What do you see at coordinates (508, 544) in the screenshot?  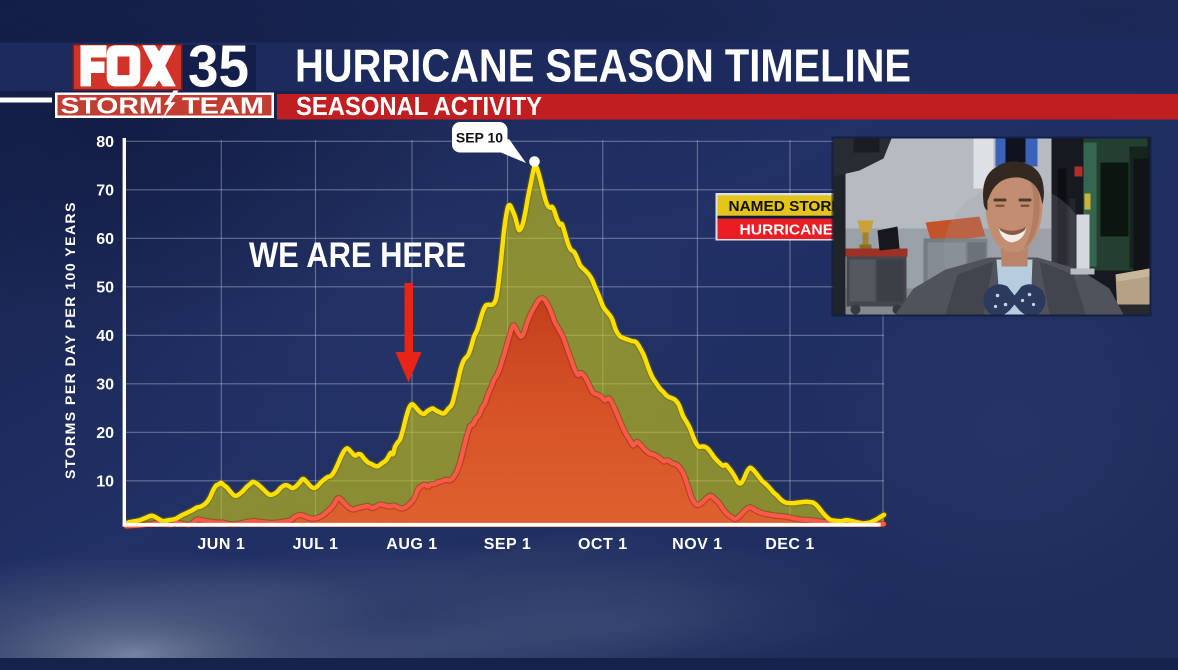 I see `svg-text: SEP 1` at bounding box center [508, 544].